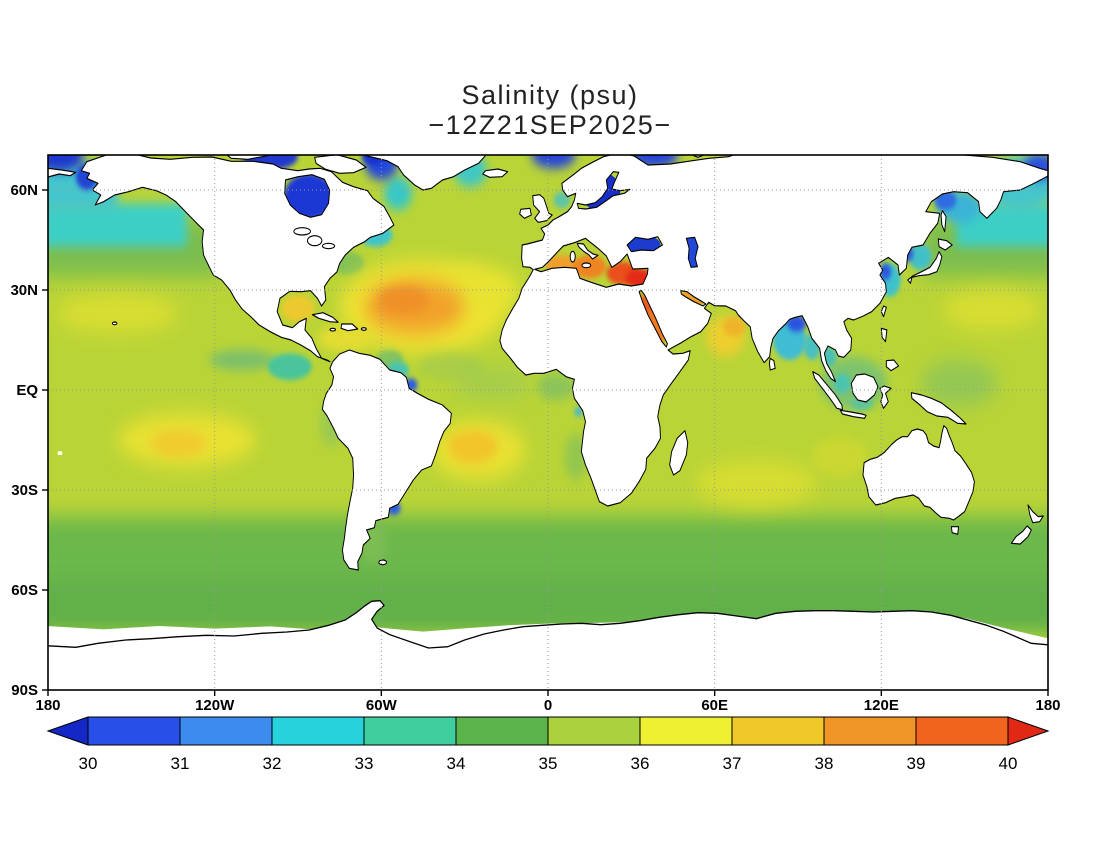 This screenshot has width=1100, height=850. Describe the element at coordinates (714, 705) in the screenshot. I see `lon-label: 60E` at that location.